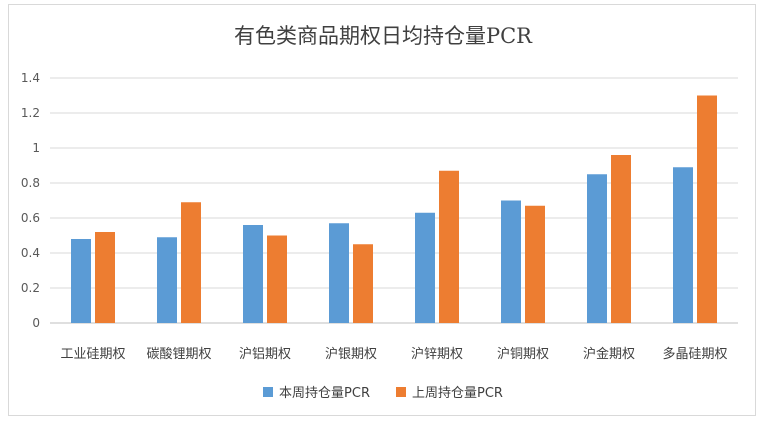 This screenshot has width=766, height=423. Describe the element at coordinates (30, 113) in the screenshot. I see `y-tick-label: 1.2` at that location.